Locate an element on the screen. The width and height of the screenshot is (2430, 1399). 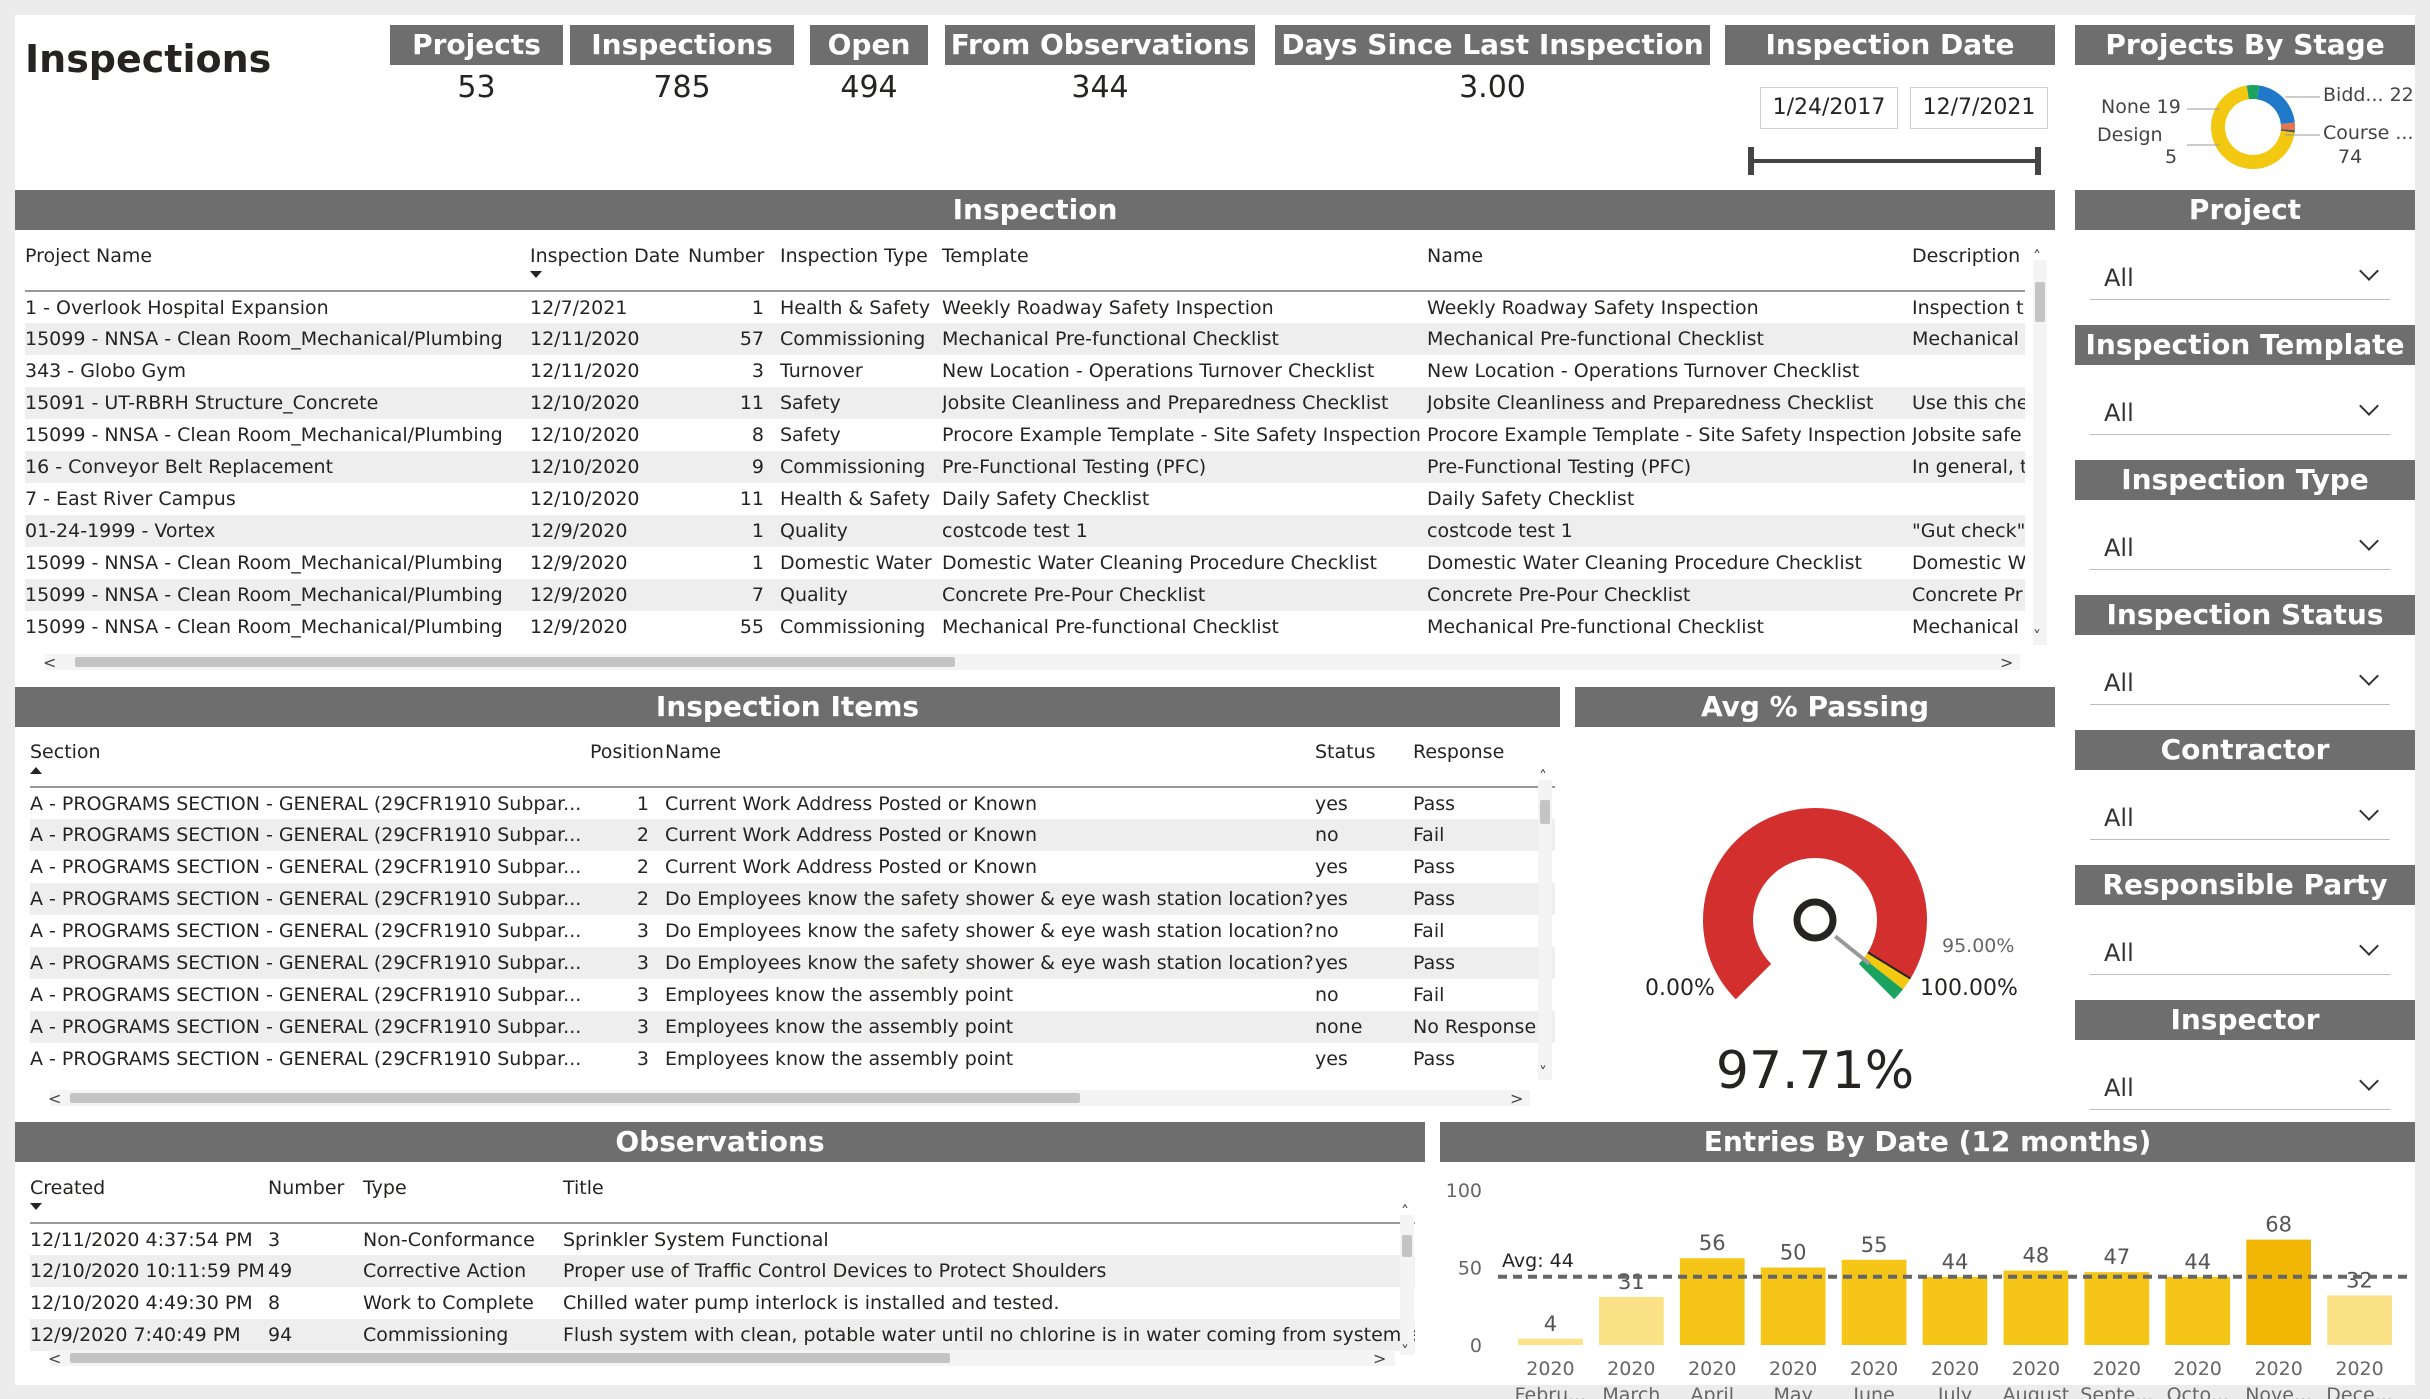
col-status: Status is located at coordinates (1364, 759).